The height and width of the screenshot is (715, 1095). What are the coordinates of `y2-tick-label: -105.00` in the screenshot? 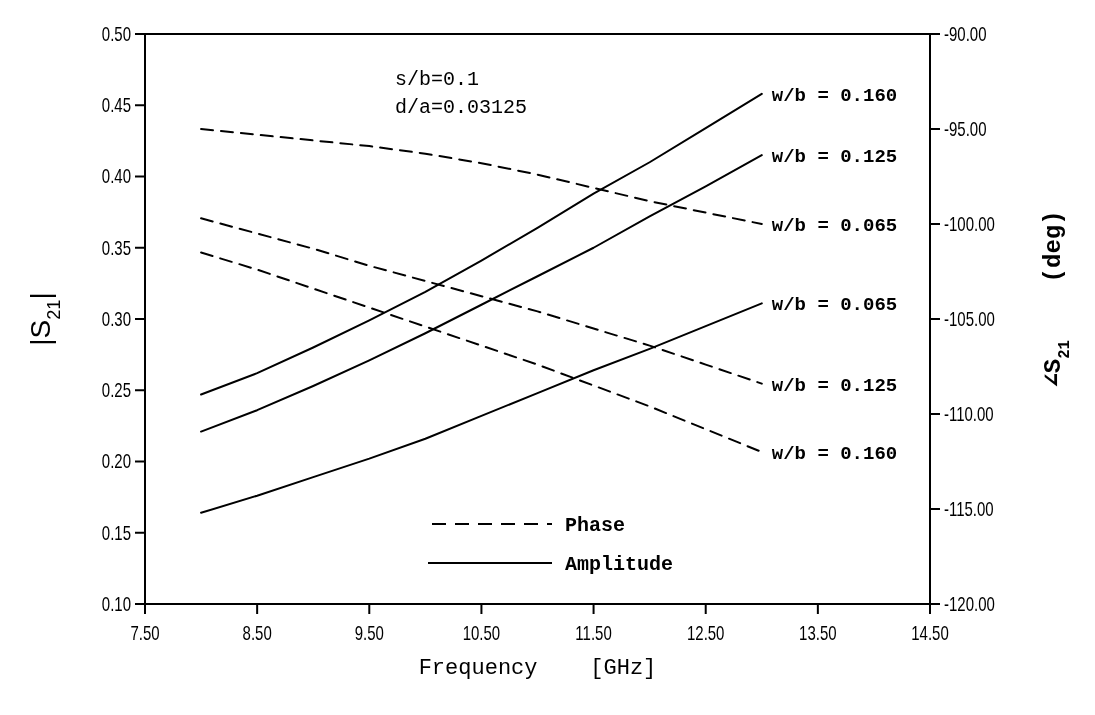 It's located at (969, 319).